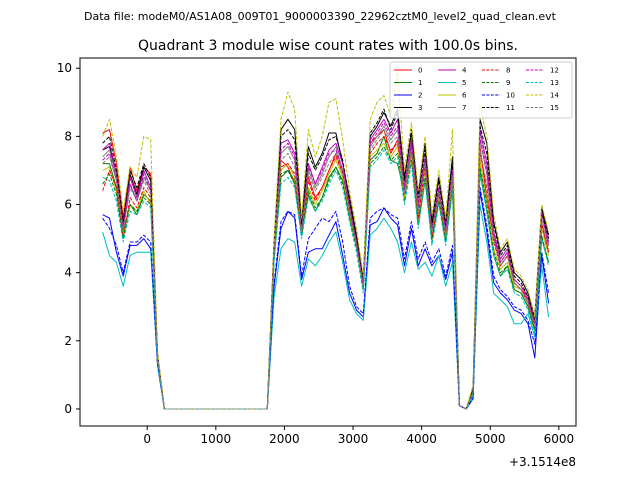  Describe the element at coordinates (147, 439) in the screenshot. I see `x-tick-label: 0` at that location.